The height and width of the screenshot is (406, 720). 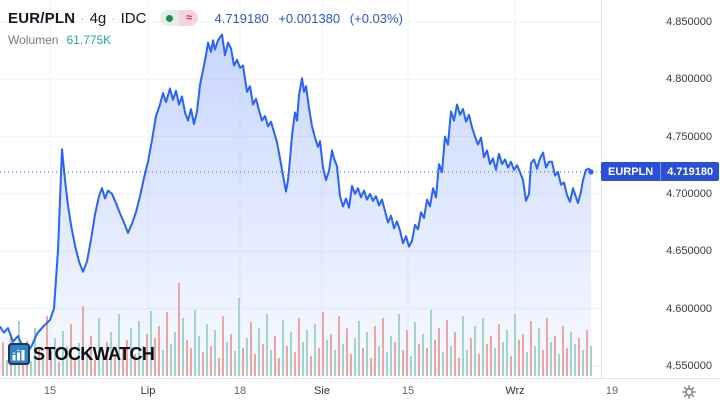 What do you see at coordinates (360, 378) in the screenshot?
I see `time-axis-border` at bounding box center [360, 378].